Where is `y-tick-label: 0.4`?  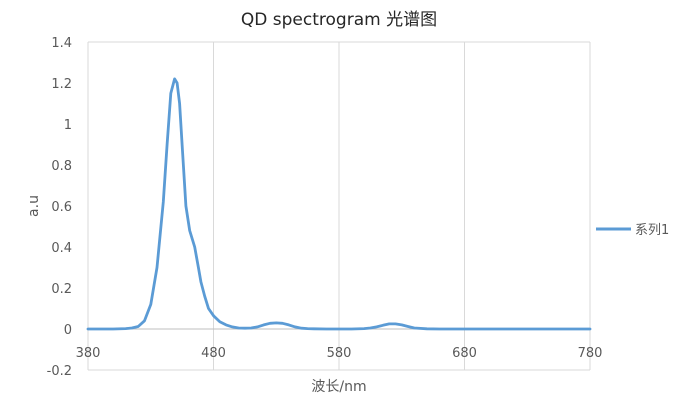 y-tick-label: 0.4 is located at coordinates (61, 248).